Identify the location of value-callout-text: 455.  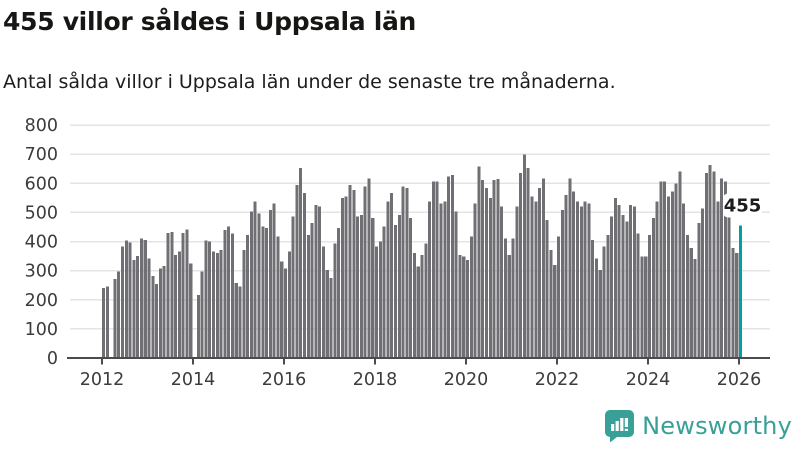
(743, 206).